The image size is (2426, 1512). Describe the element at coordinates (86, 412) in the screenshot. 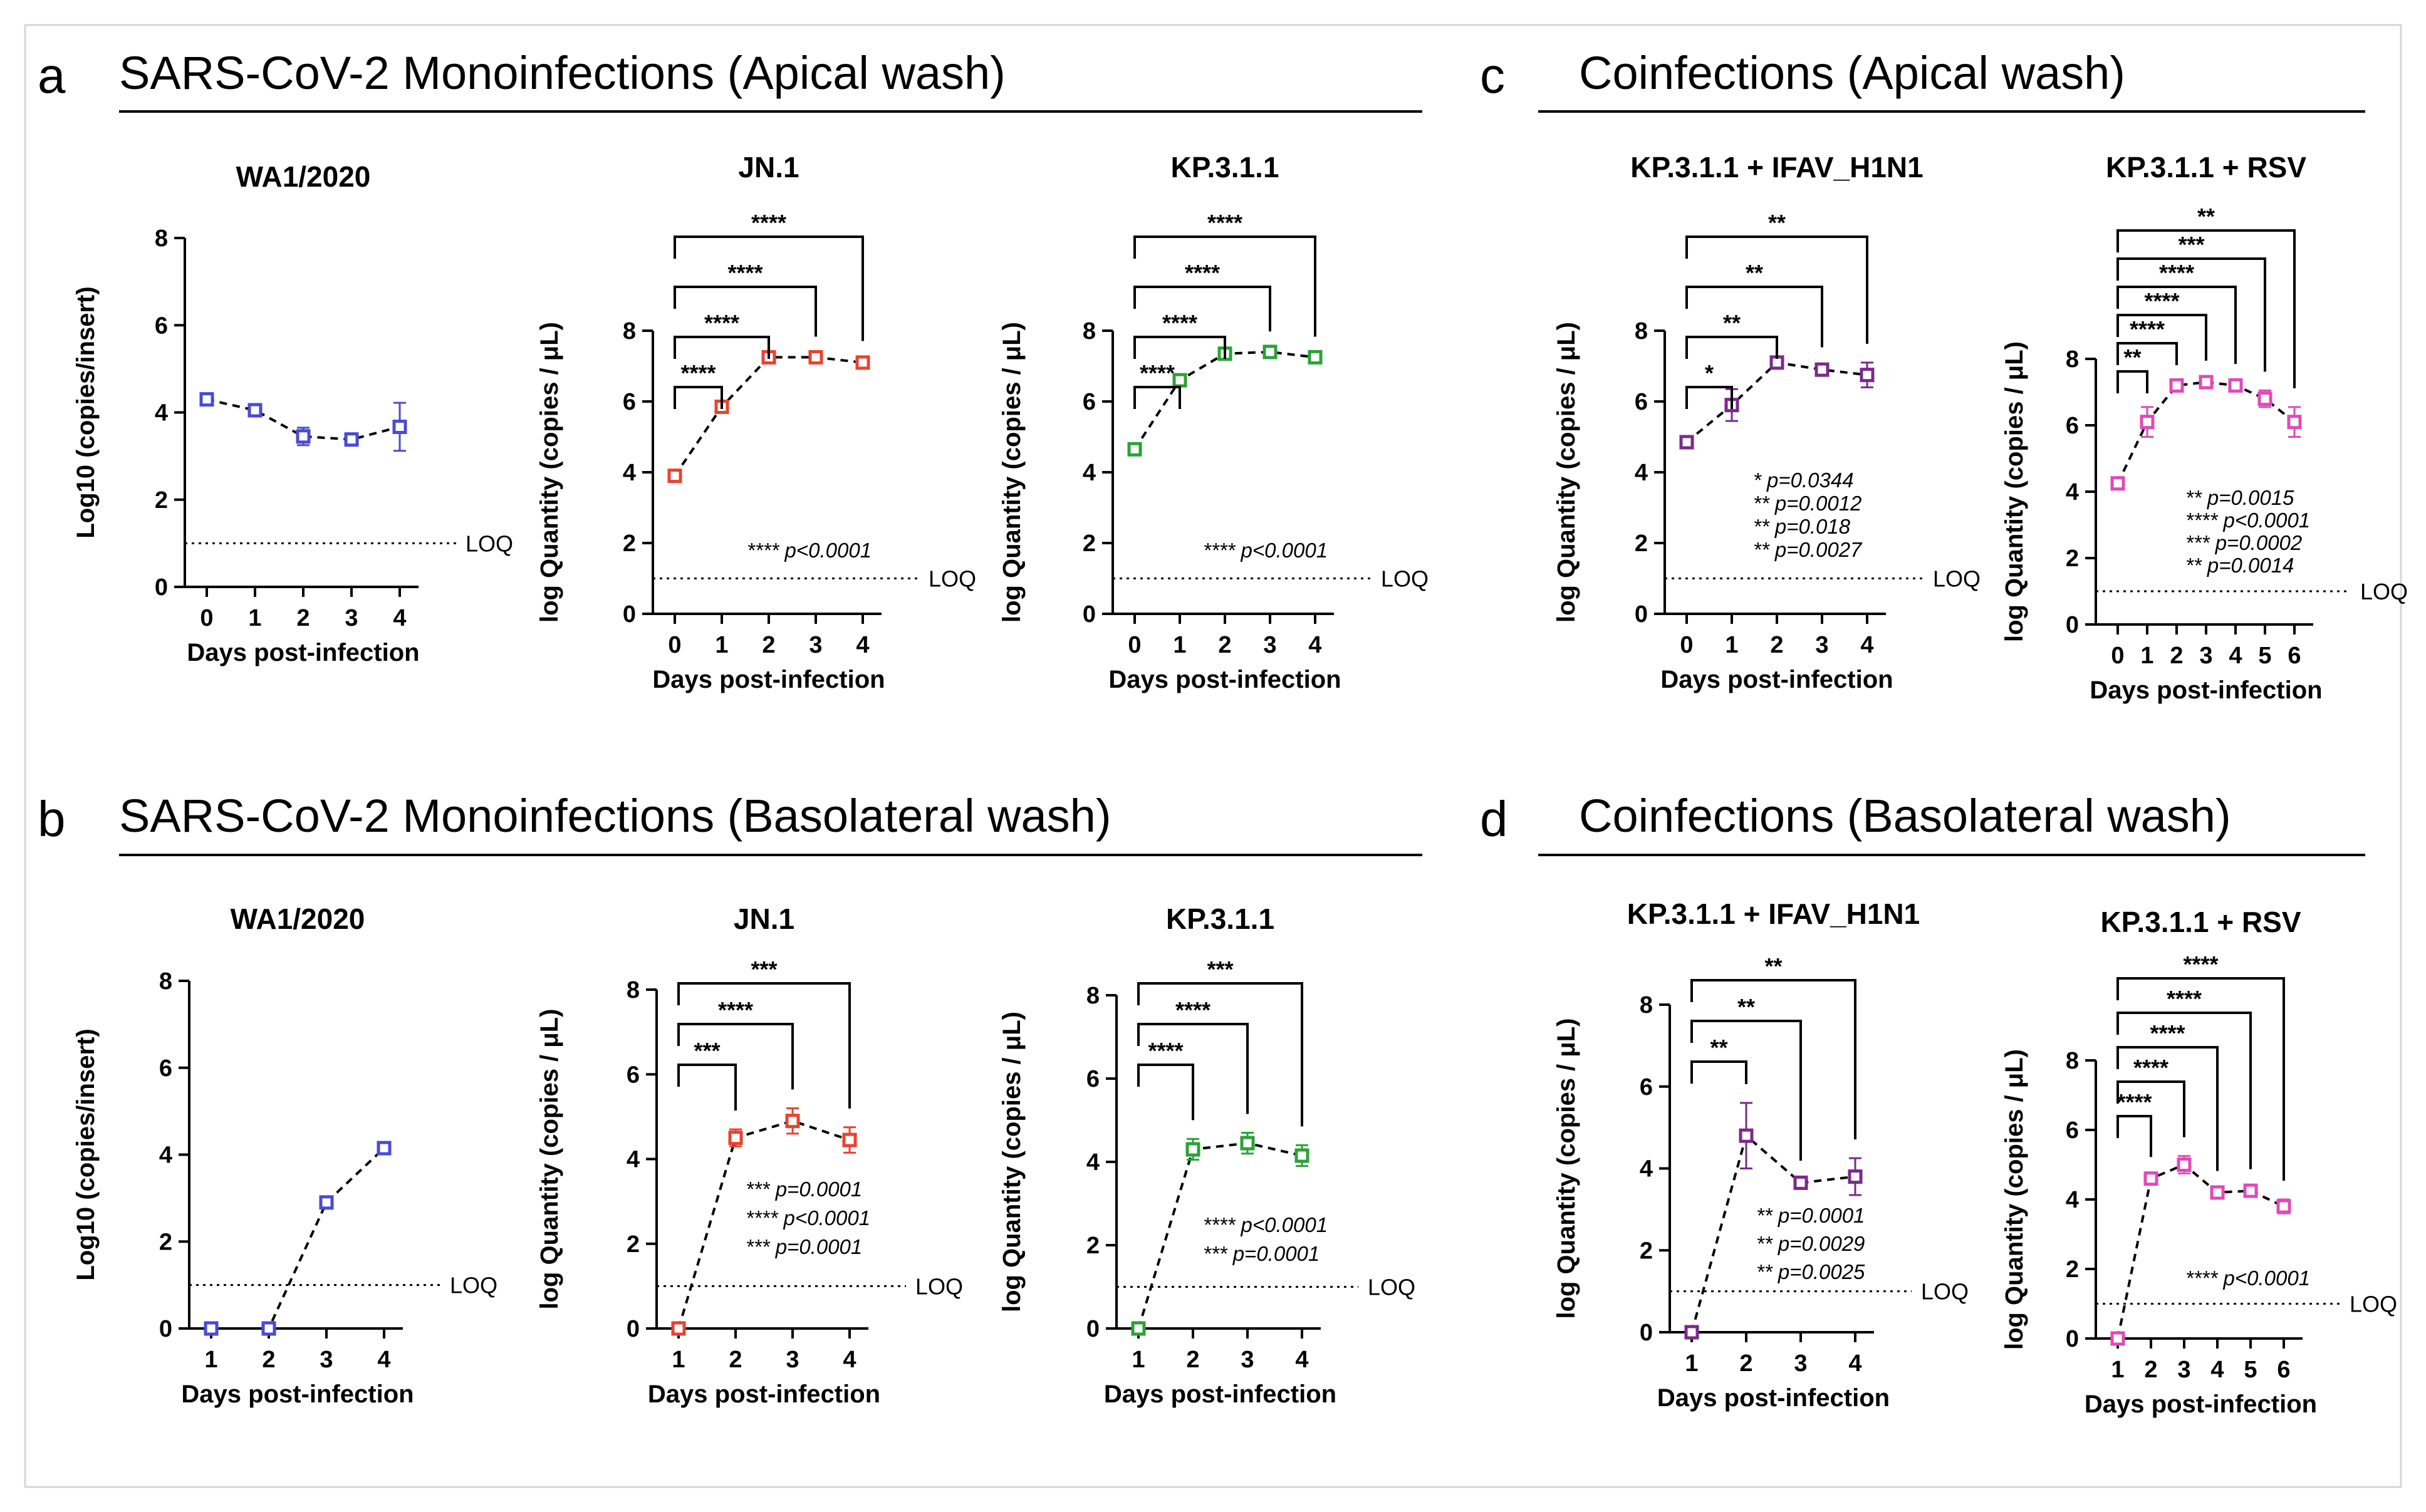

I see `y-axis-label: Log10 (copies/insert)` at that location.